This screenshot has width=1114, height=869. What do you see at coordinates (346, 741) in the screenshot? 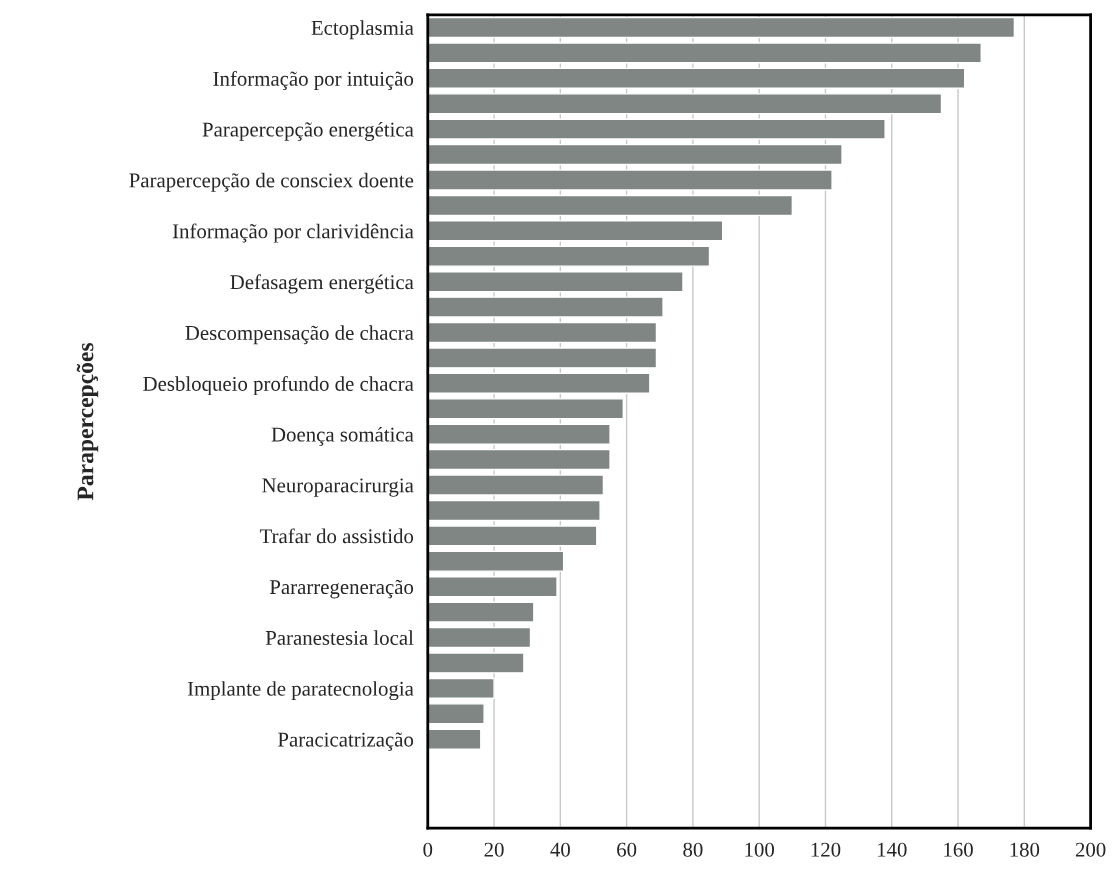
I see `y-tick-label: Paracicatrização` at bounding box center [346, 741].